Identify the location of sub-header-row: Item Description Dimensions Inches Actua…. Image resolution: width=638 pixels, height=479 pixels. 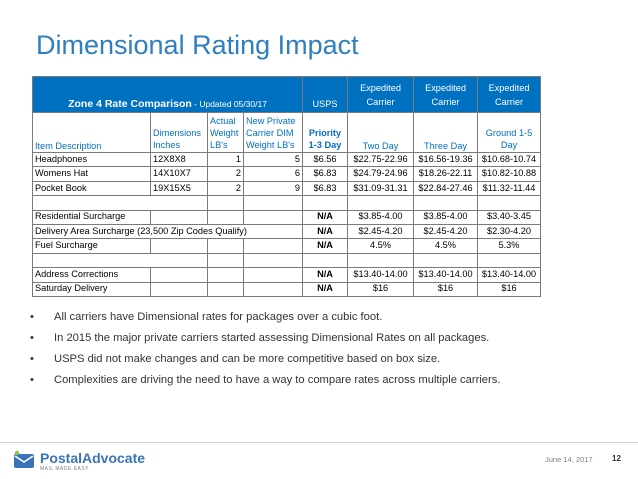
(286, 132).